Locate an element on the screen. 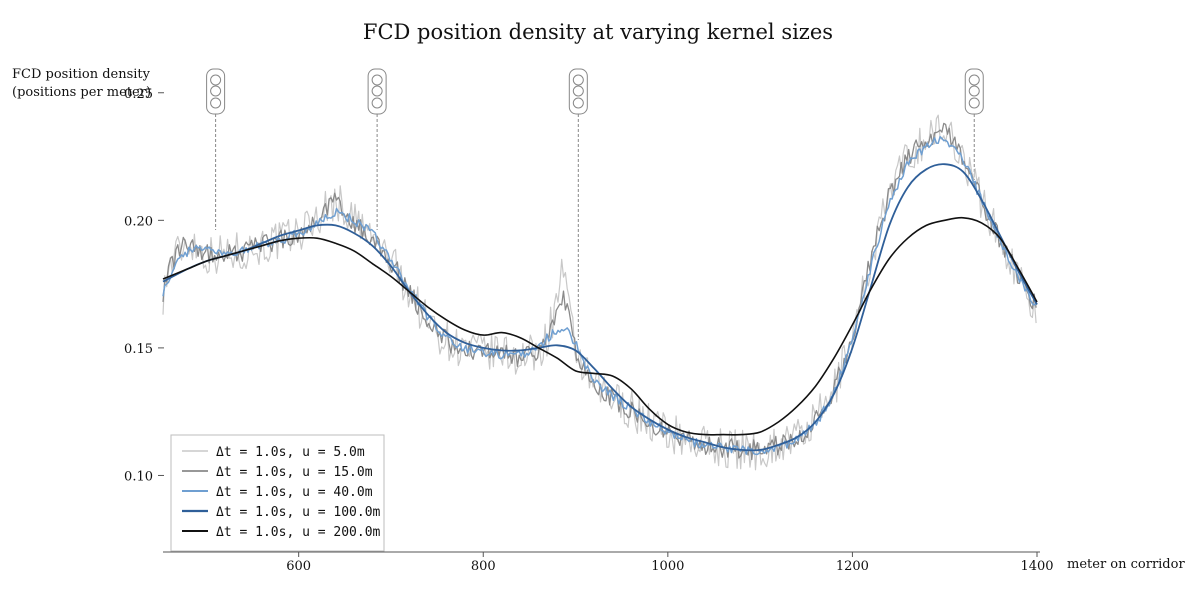  legend-label: Δt = 1.0s, u = 5.0m is located at coordinates (290, 452).